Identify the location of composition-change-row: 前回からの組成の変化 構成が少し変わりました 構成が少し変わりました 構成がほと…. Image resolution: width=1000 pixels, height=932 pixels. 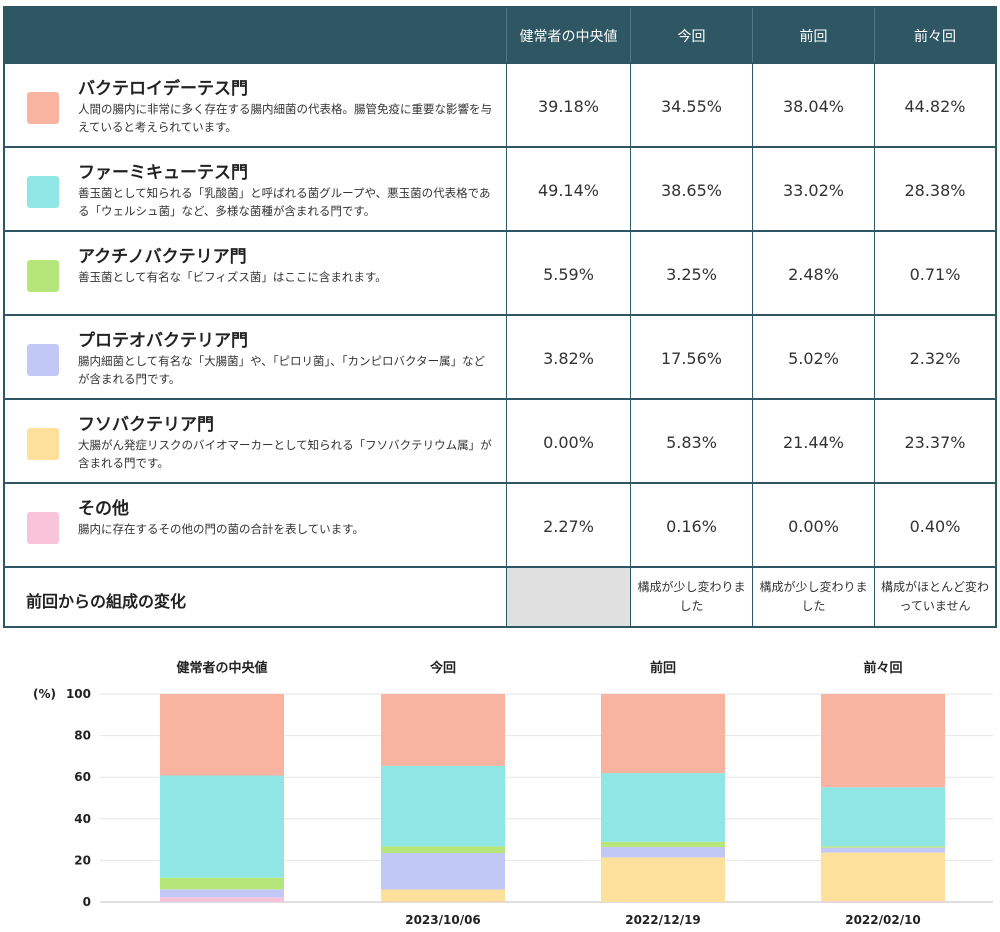
(500, 596).